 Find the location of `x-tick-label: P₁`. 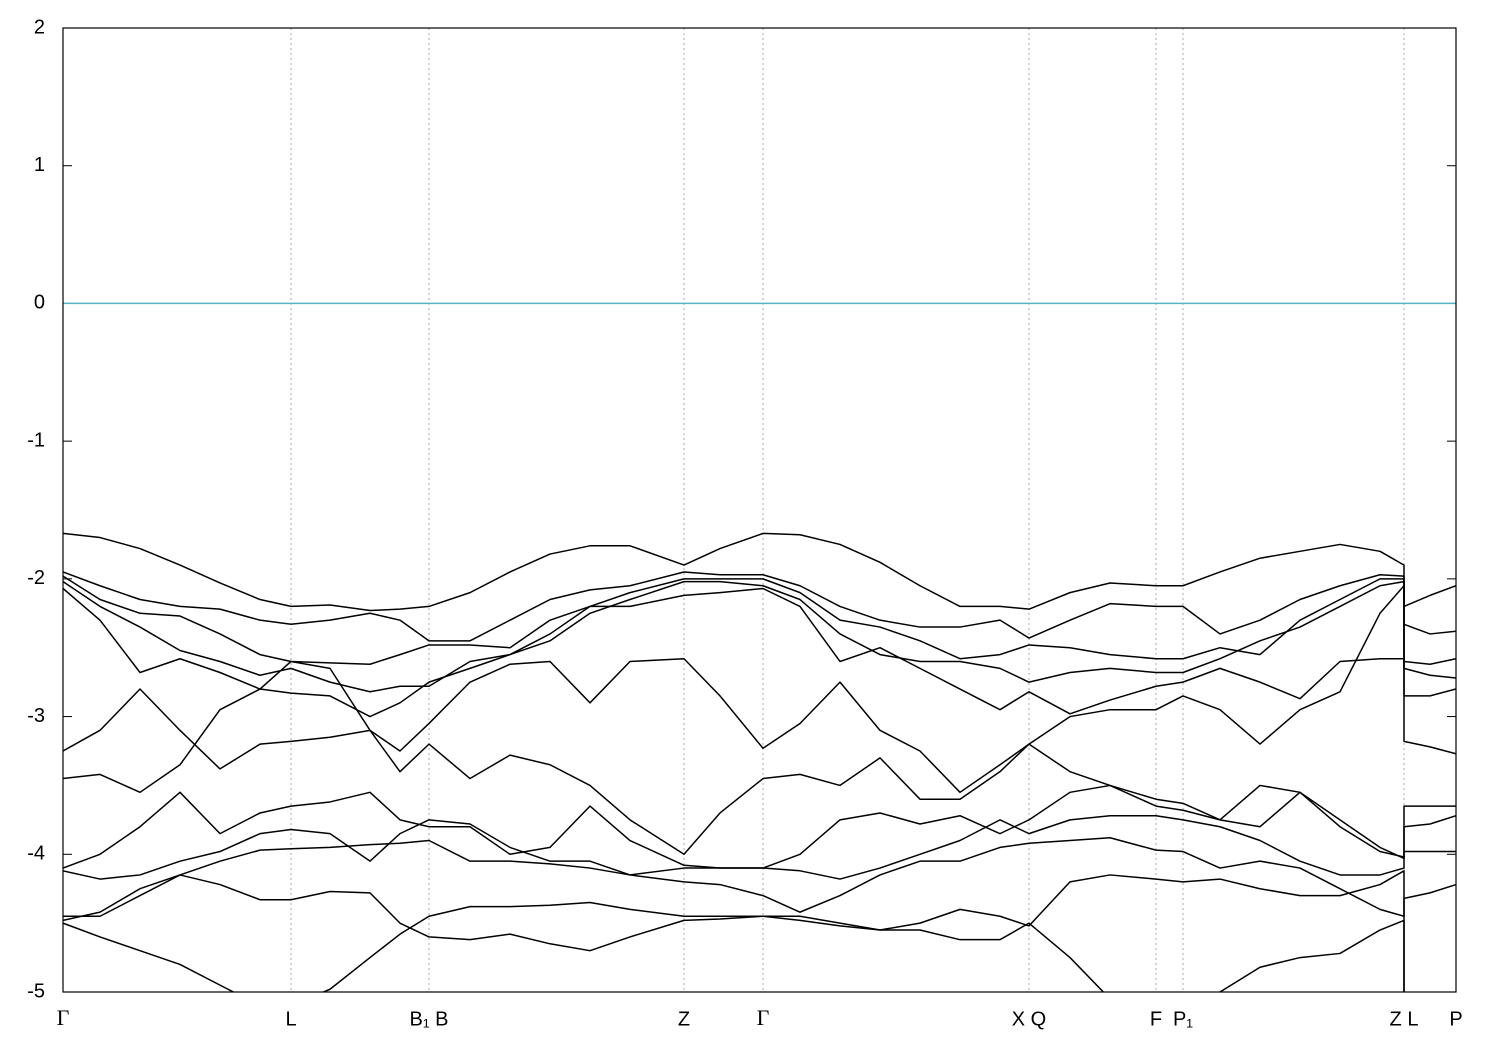

x-tick-label: P₁ is located at coordinates (1183, 1019).